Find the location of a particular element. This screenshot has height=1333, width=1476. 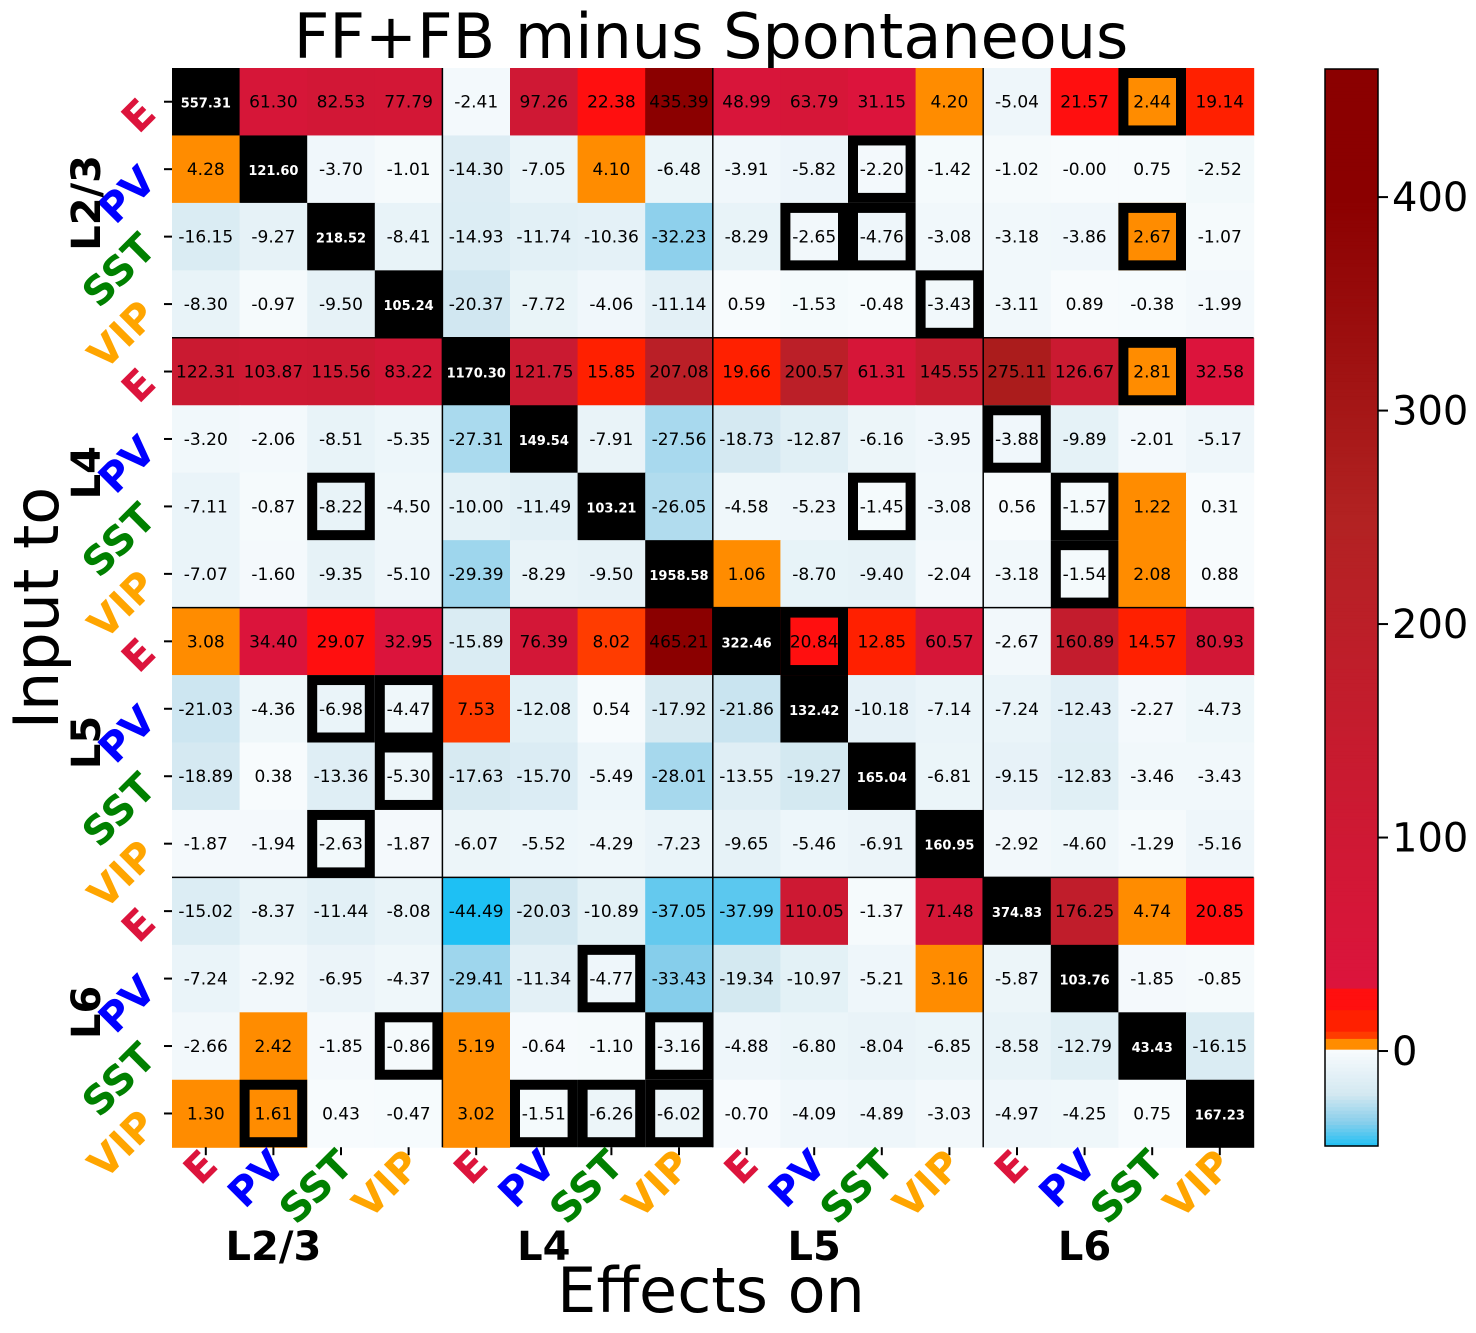

cell-value-label: -4.76 is located at coordinates (882, 238).